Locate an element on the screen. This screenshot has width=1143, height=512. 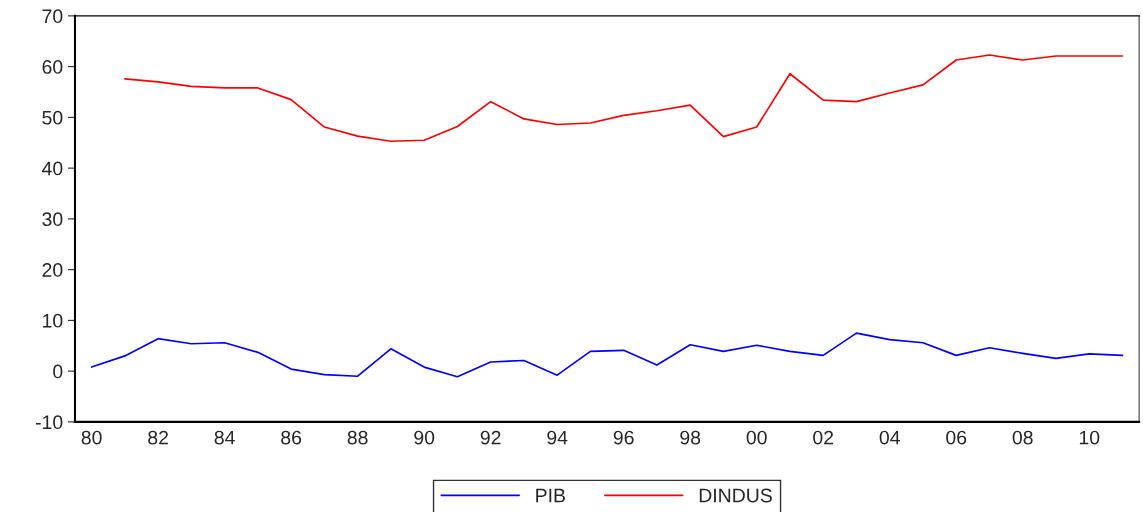
x-tick-label: 08 is located at coordinates (1022, 437).